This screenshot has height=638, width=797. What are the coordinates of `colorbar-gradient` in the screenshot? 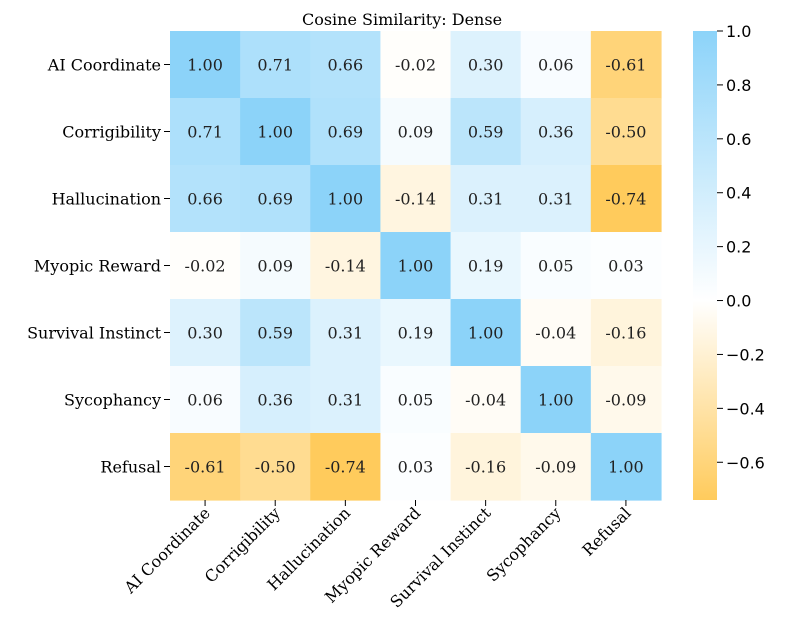 It's located at (705, 265).